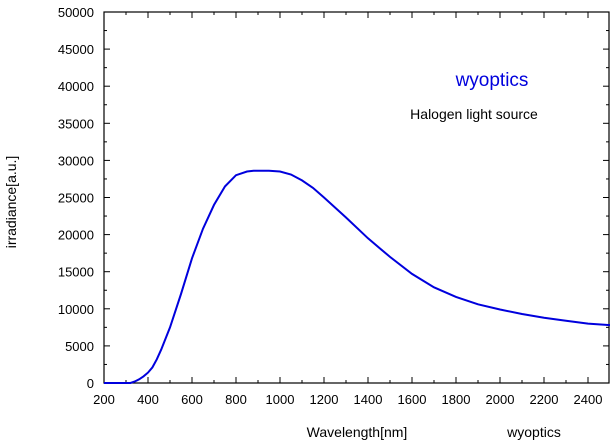  Describe the element at coordinates (236, 399) in the screenshot. I see `x-tick-label: 800` at that location.